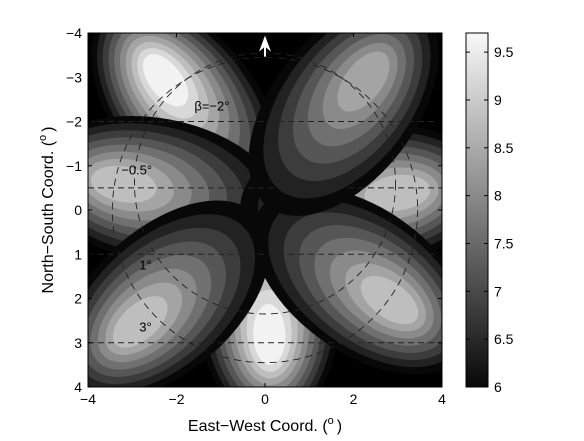 This screenshot has width=584, height=441. I want to click on y-tick-label: 1, so click(78, 254).